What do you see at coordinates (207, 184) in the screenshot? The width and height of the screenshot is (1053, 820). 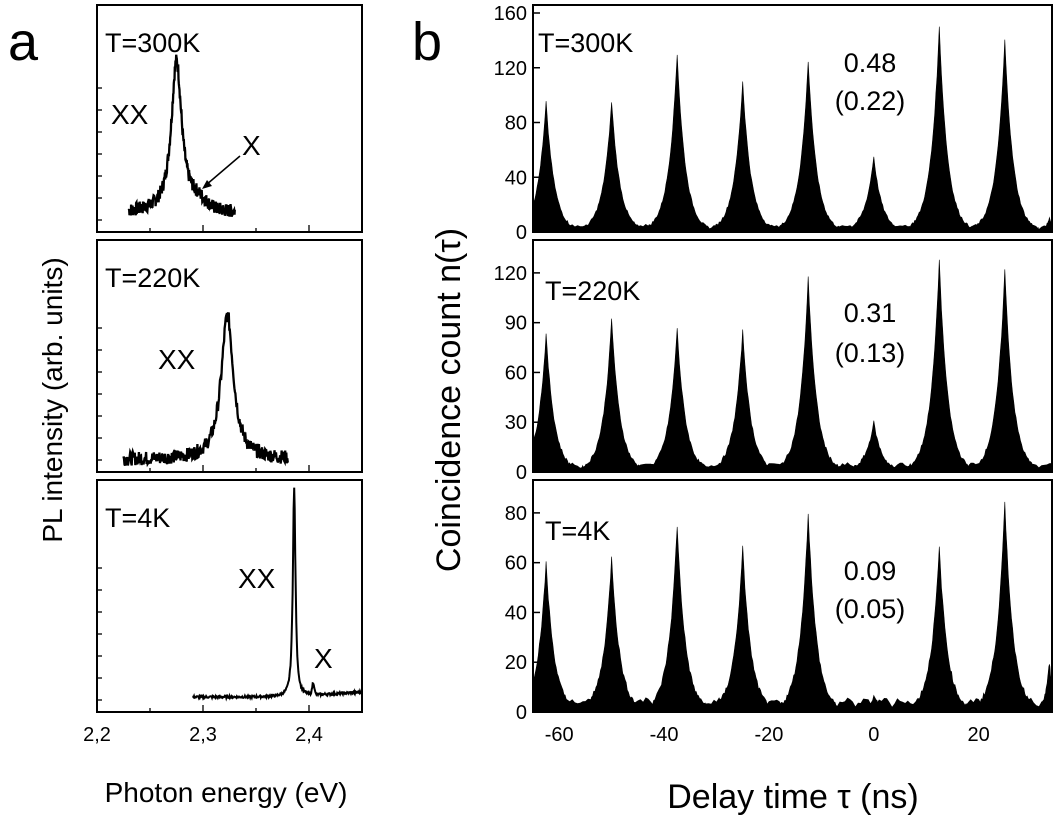 I see `x-arrow-head` at bounding box center [207, 184].